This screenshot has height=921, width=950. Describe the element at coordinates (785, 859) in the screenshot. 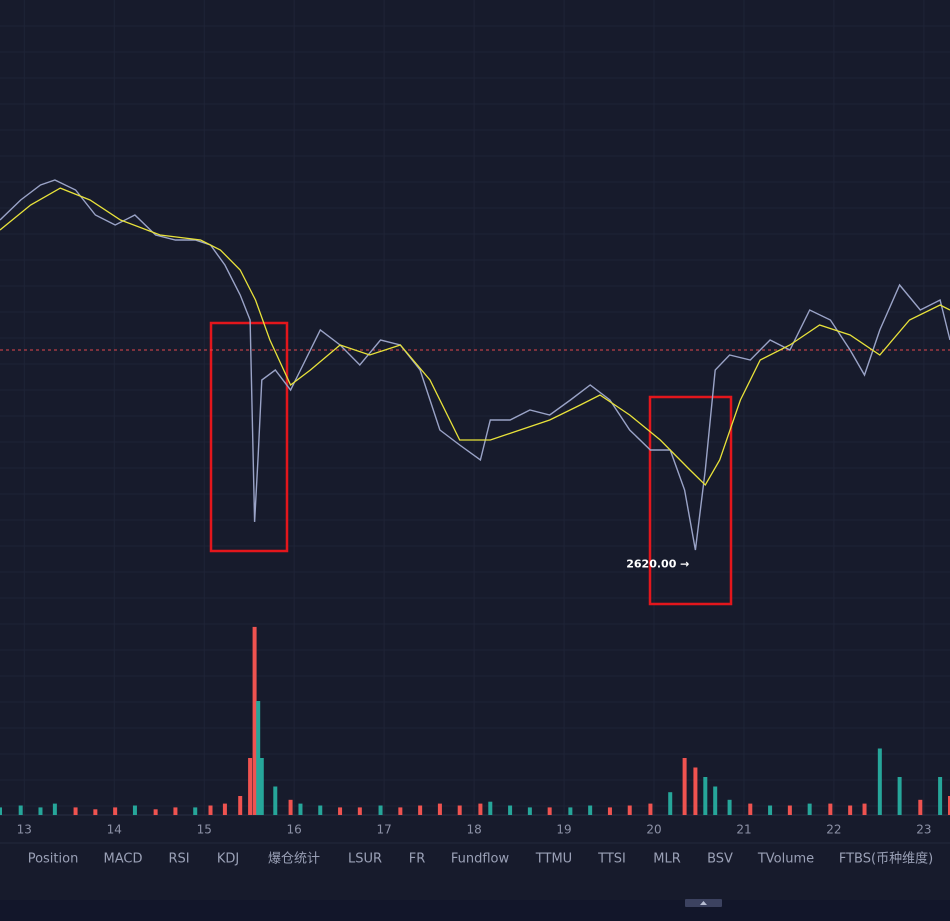

I see `indicator-tab: TVolume` at that location.